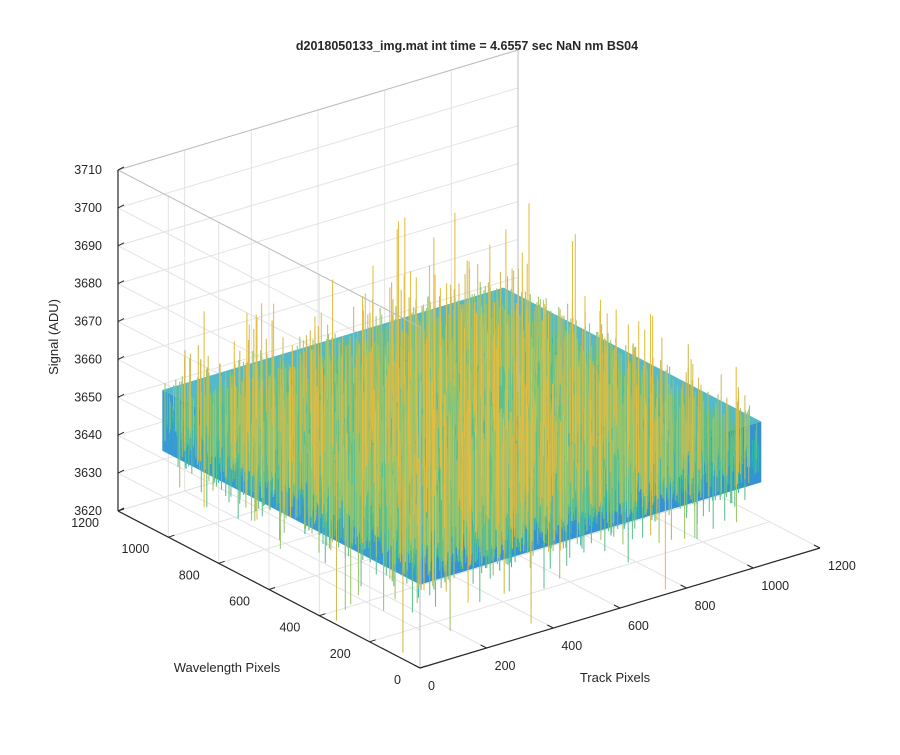  Describe the element at coordinates (775, 586) in the screenshot. I see `x-tick-label: 1000` at that location.